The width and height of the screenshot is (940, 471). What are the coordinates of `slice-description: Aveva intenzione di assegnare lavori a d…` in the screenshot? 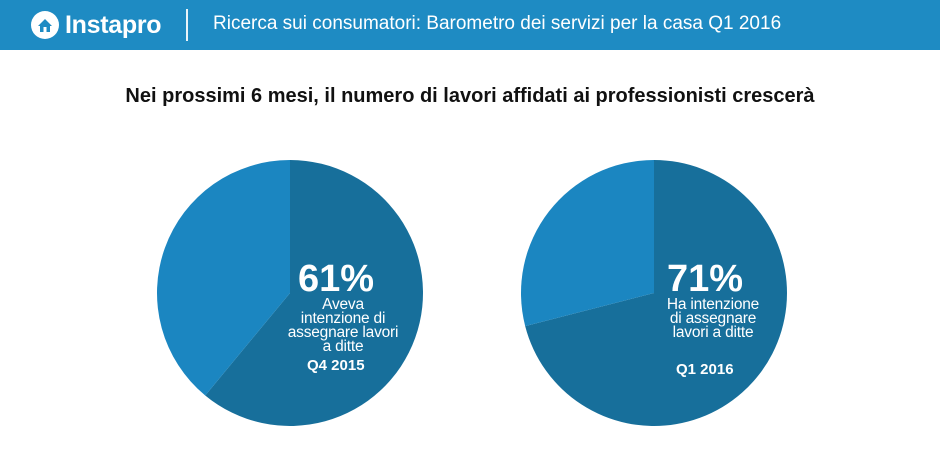 It's located at (343, 325).